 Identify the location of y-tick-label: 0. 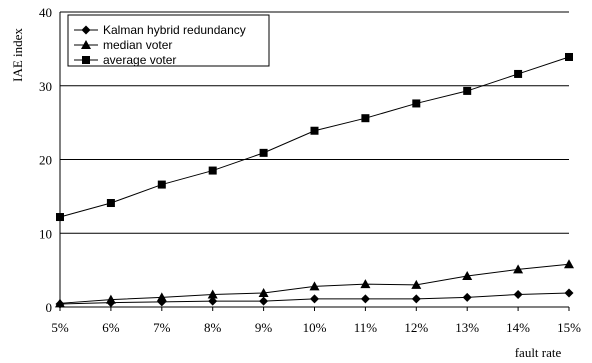
(49, 307).